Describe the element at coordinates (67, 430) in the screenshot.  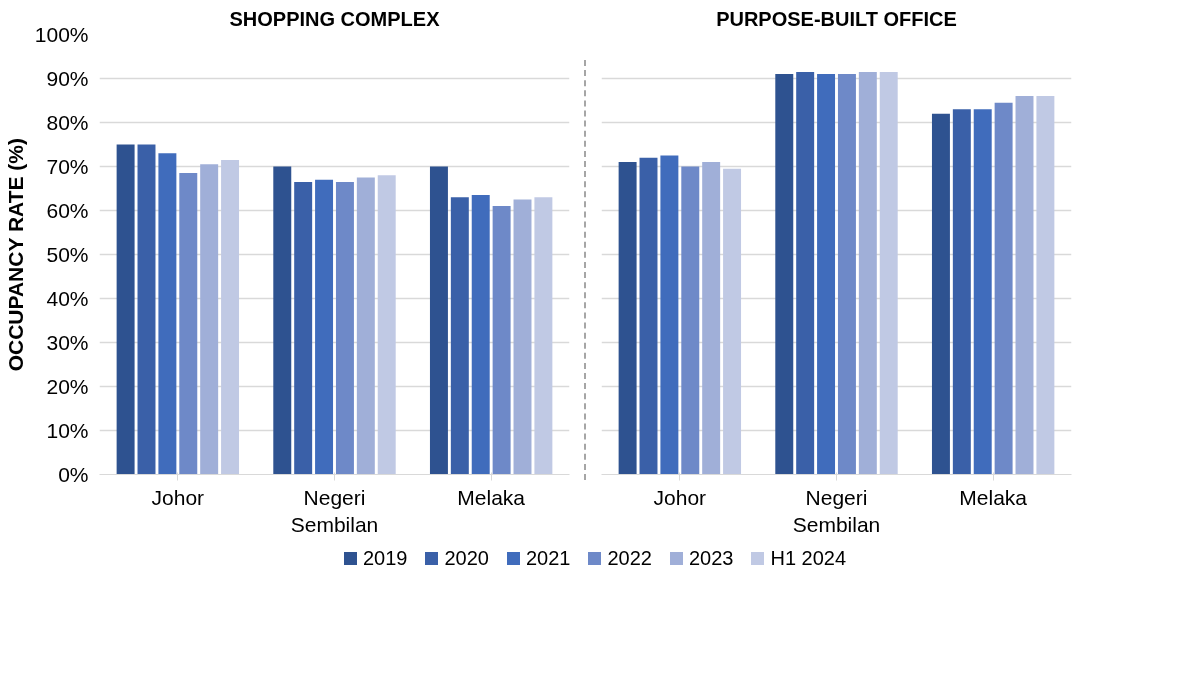
I see `y-tick-label: 10%` at that location.